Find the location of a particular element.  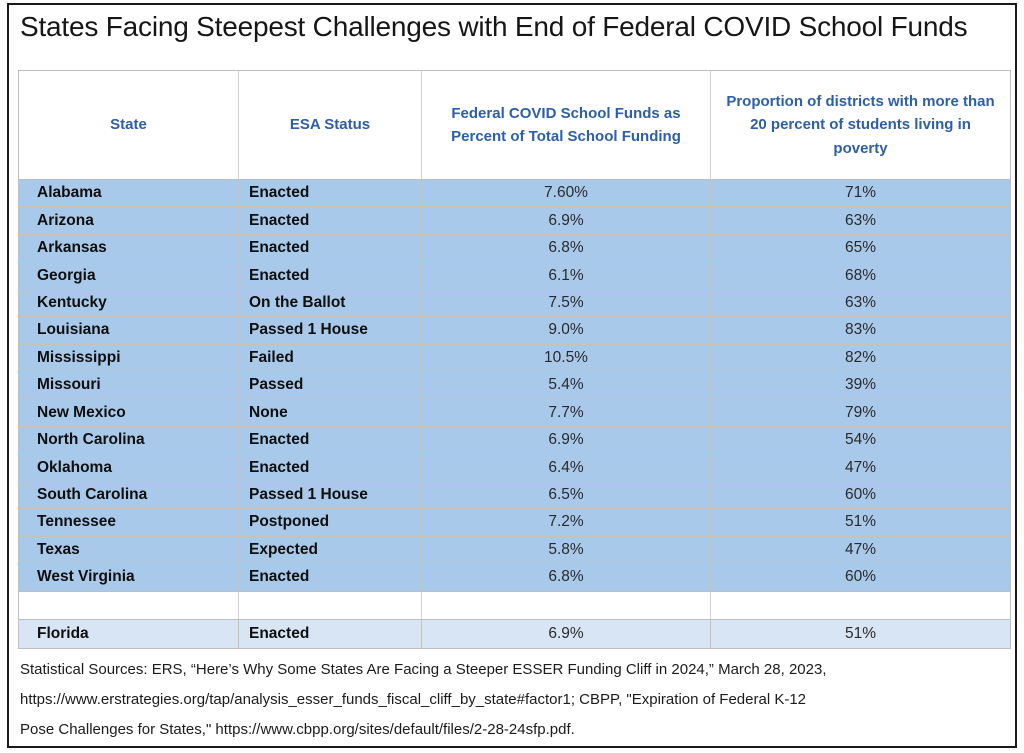

cell-state: New Mexico is located at coordinates (129, 412).